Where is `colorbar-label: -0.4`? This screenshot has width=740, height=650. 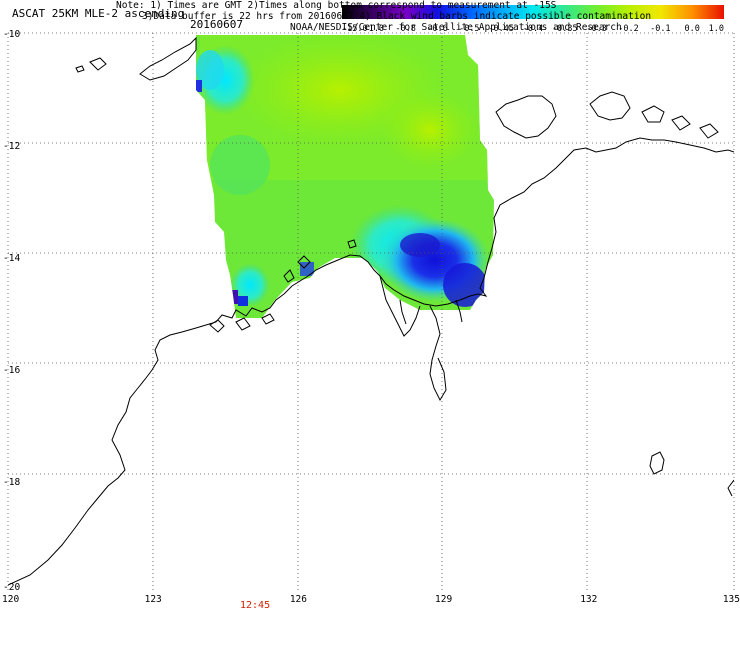
colorbar-label: -0.4 is located at coordinates (533, 29).